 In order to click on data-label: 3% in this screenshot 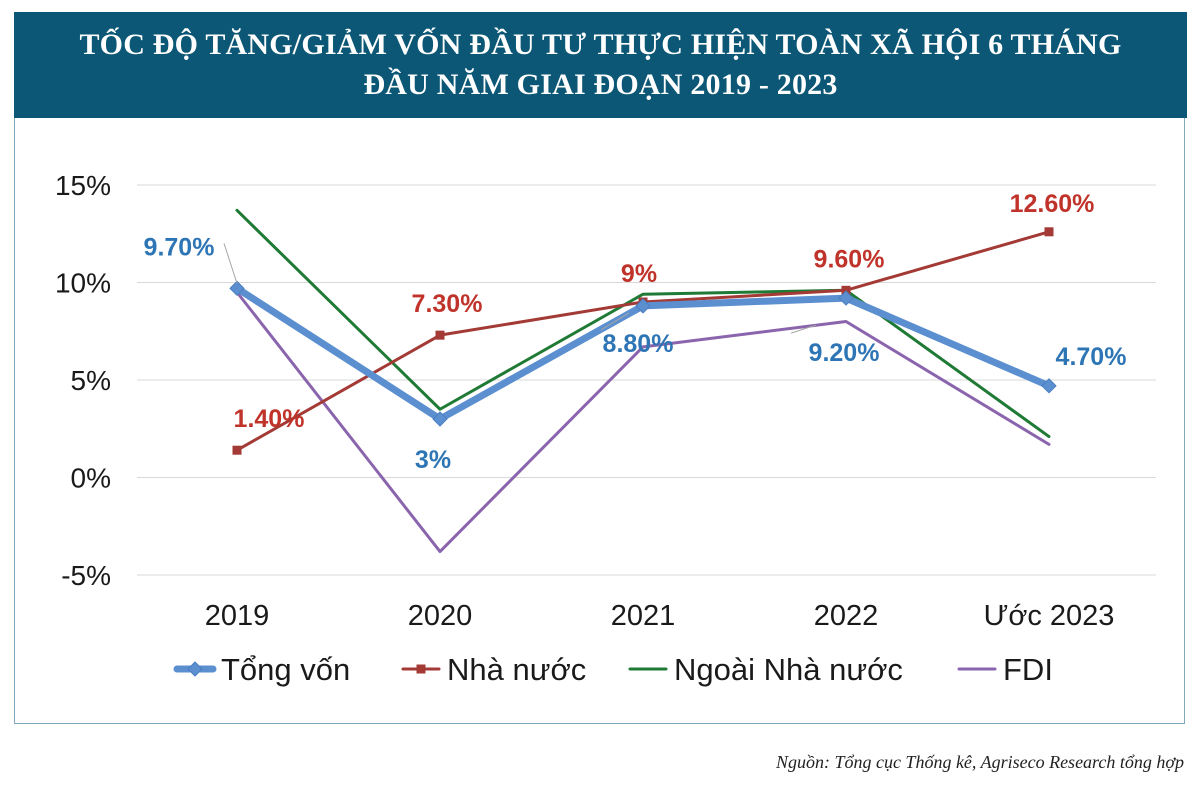, I will do `click(433, 460)`.